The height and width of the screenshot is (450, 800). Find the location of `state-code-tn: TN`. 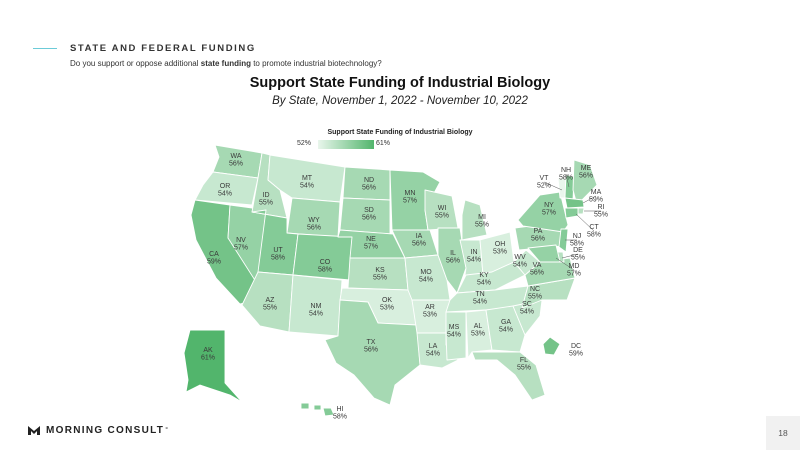

state-code-tn: TN is located at coordinates (479, 294).